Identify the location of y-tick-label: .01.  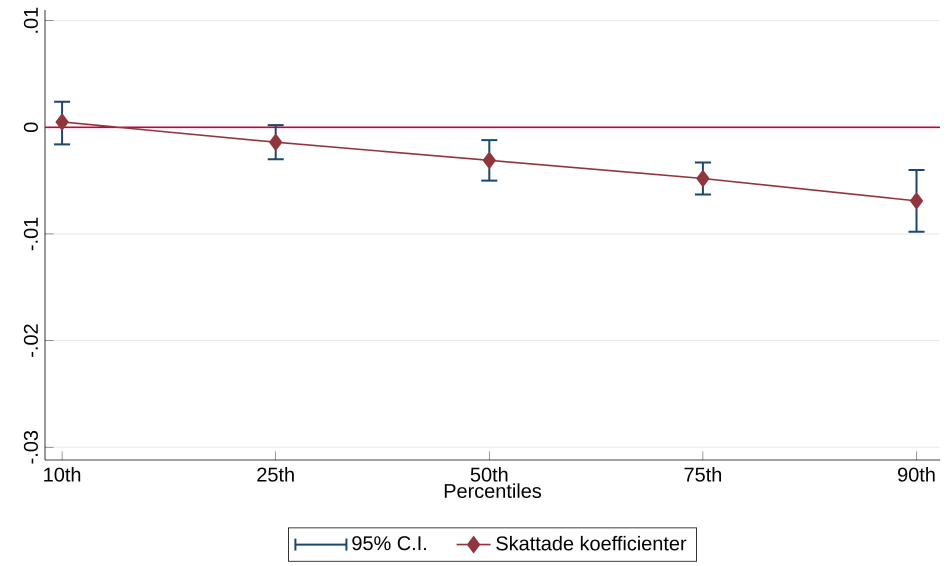
(31, 20).